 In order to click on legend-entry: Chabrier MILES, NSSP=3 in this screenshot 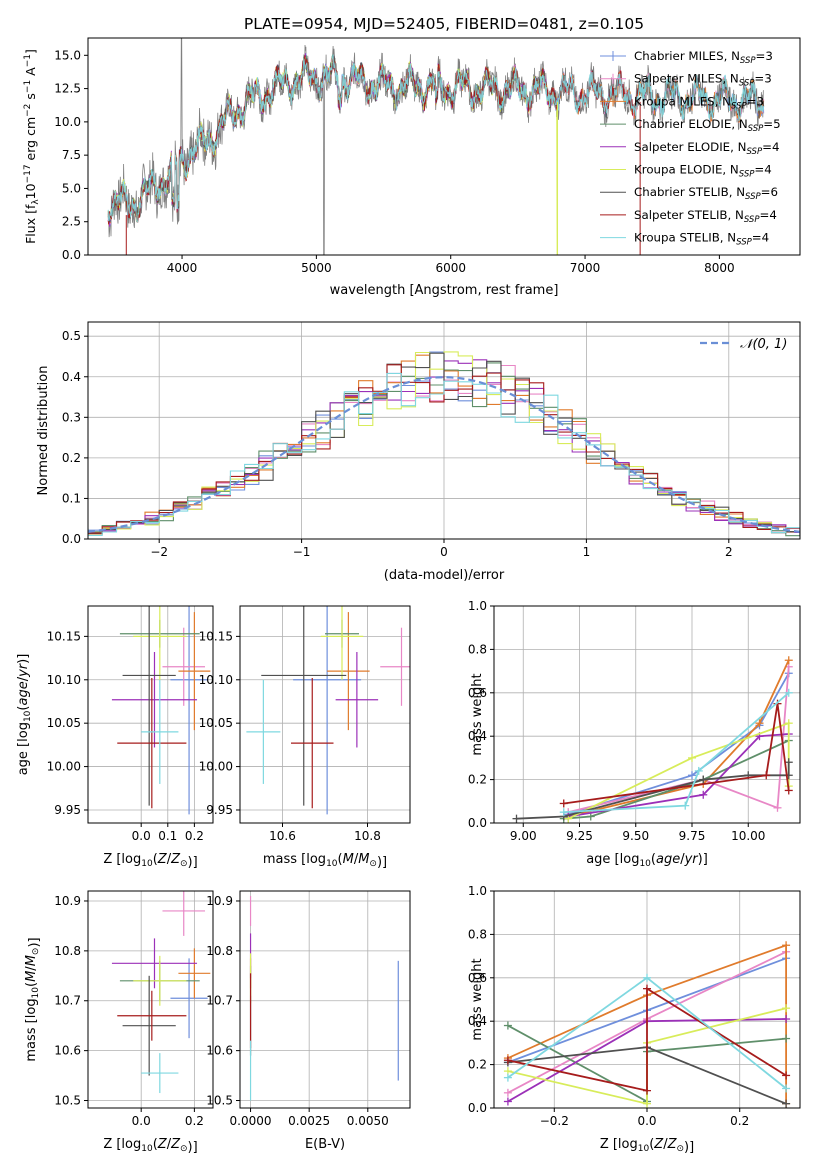, I will do `click(703, 57)`.